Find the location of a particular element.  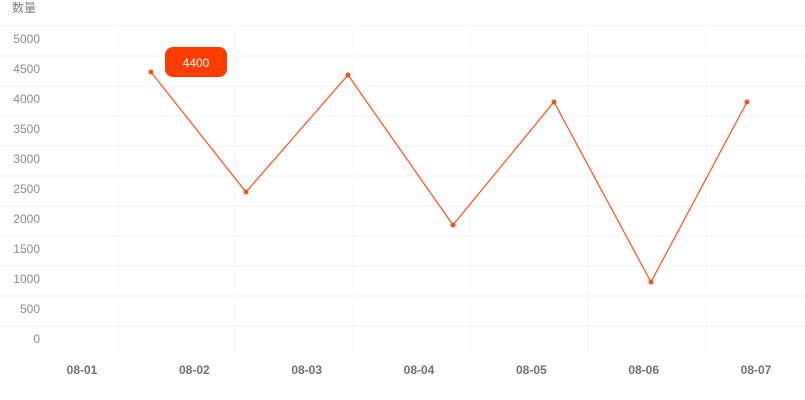

x-axis-ticks: 08-01 08-02 08-03 08-04 08-05 08-06 08-07 is located at coordinates (419, 370).